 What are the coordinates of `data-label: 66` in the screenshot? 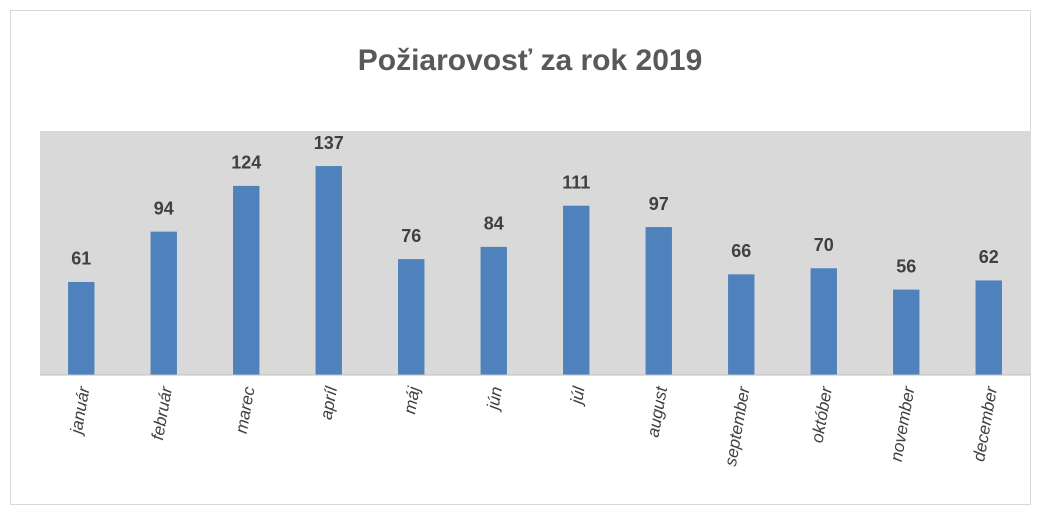 It's located at (741, 251).